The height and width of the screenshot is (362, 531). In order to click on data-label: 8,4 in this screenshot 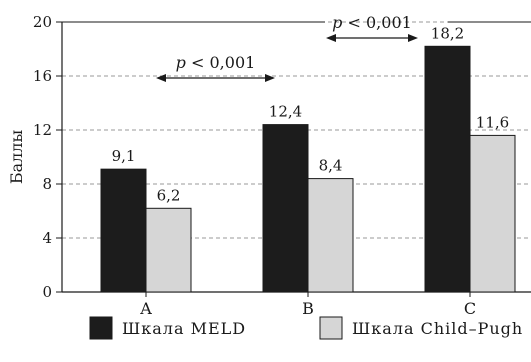, I will do `click(331, 166)`.